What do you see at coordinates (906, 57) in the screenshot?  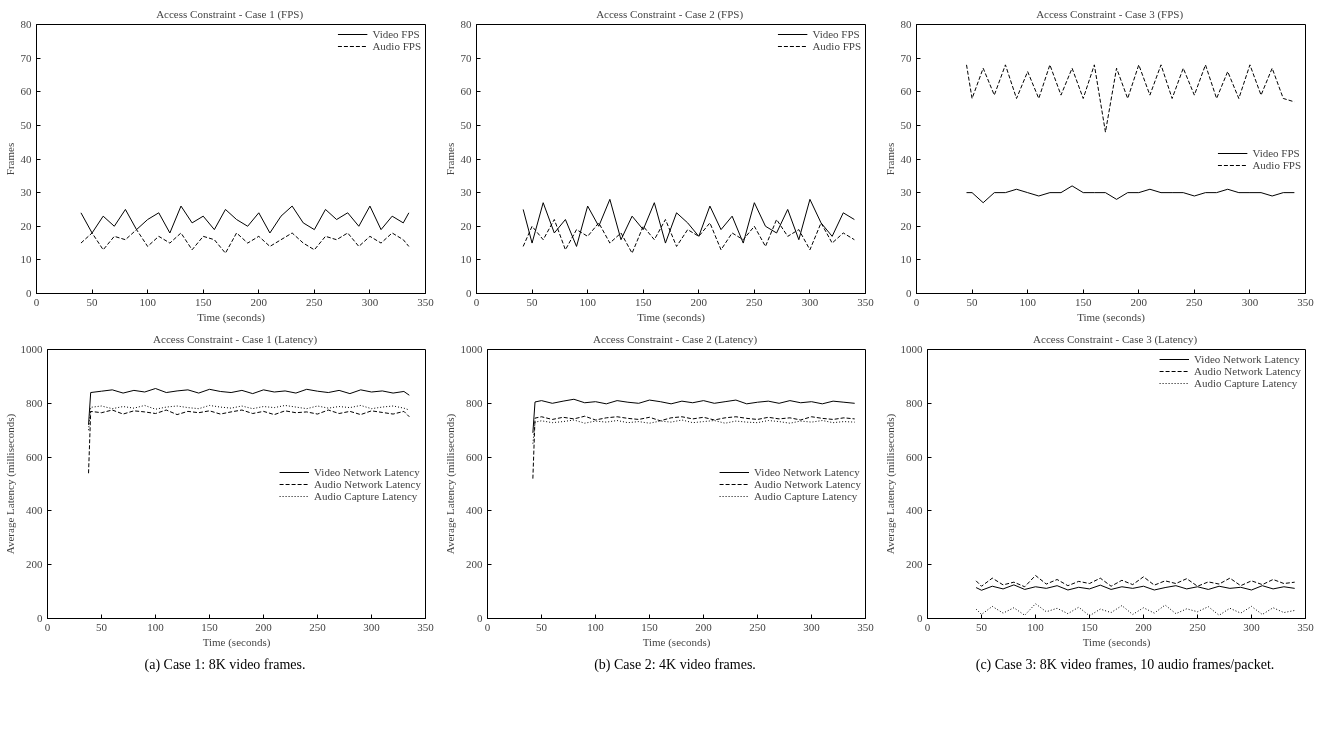 I see `y-tick-label: 70` at bounding box center [906, 57].